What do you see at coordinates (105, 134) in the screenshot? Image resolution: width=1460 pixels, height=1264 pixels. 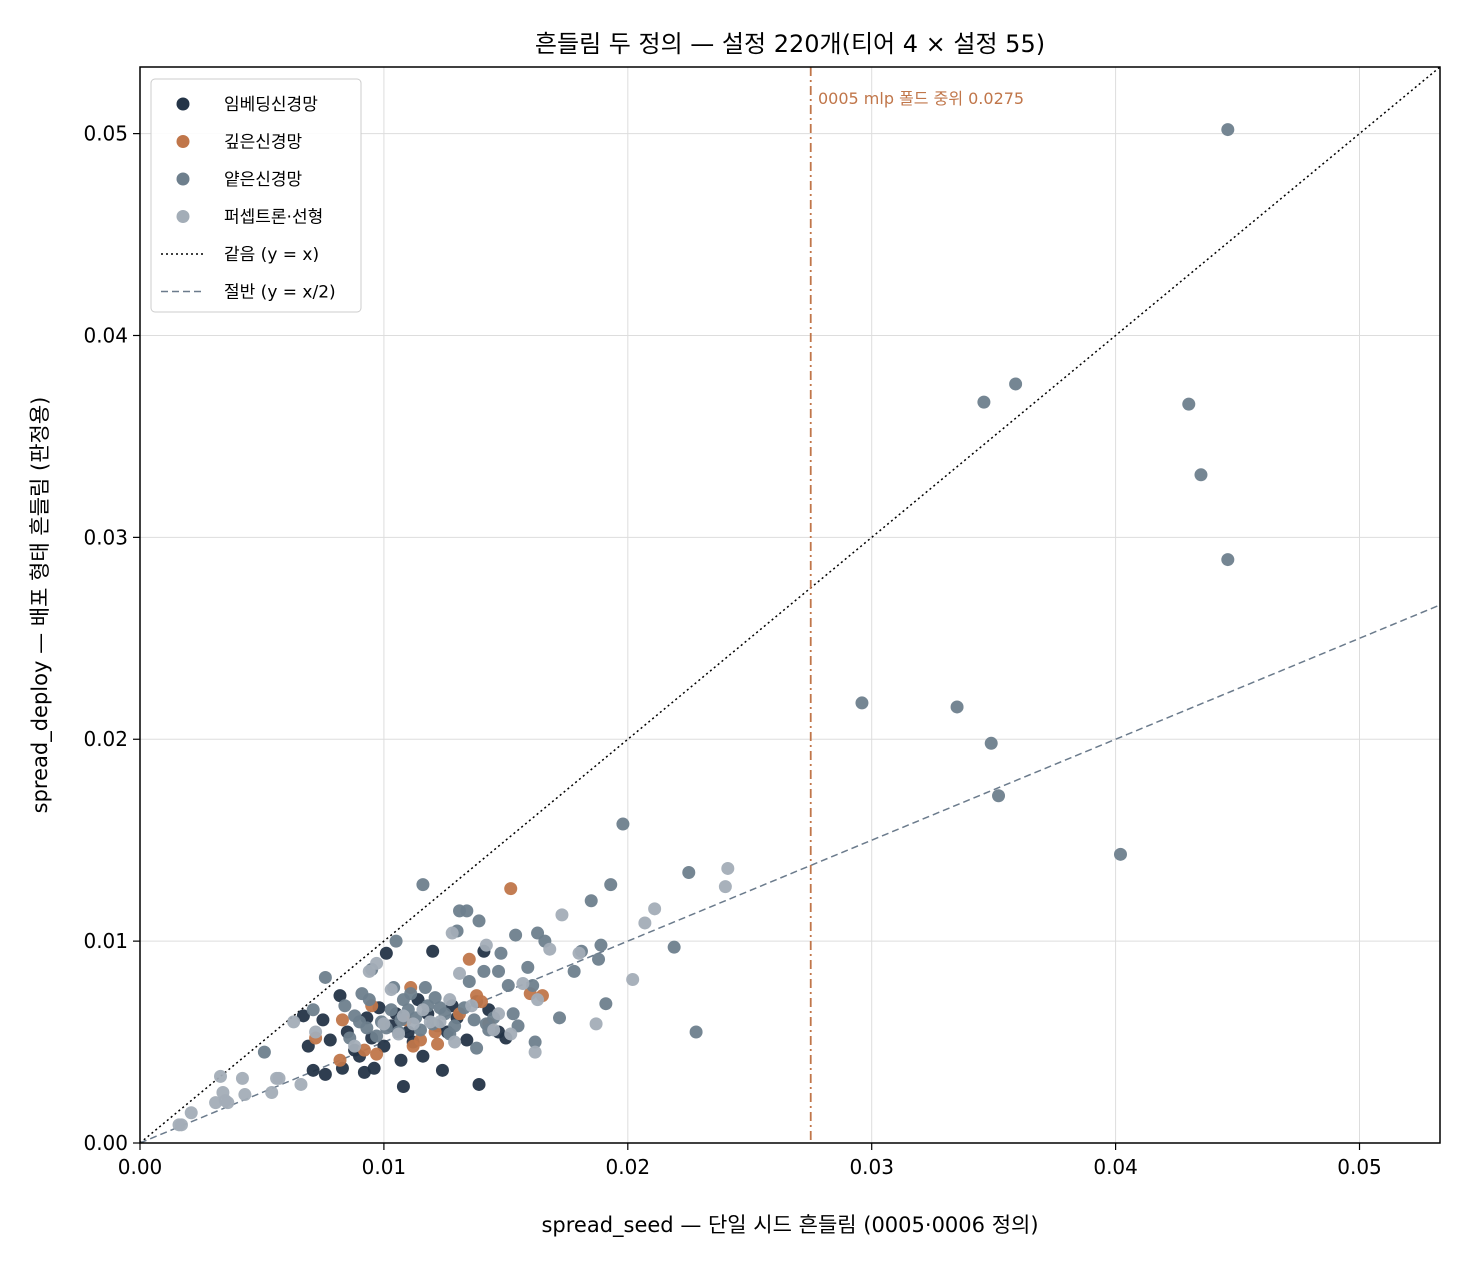 I see `y-tick-label: 0.05` at bounding box center [105, 134].